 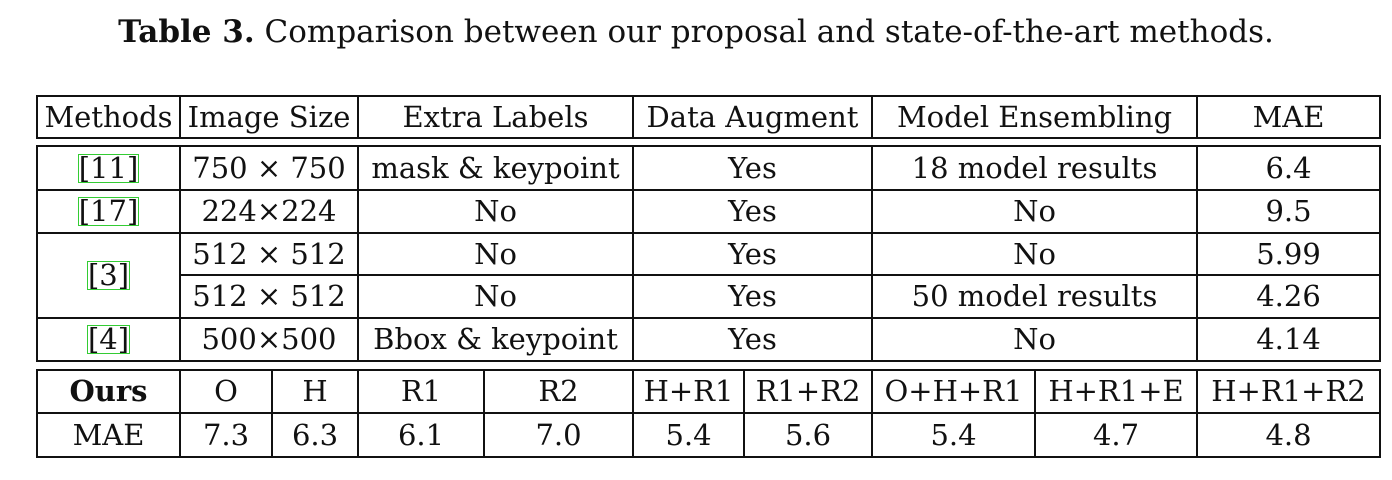 I want to click on mae-cell: 6.4, so click(x=1288, y=167).